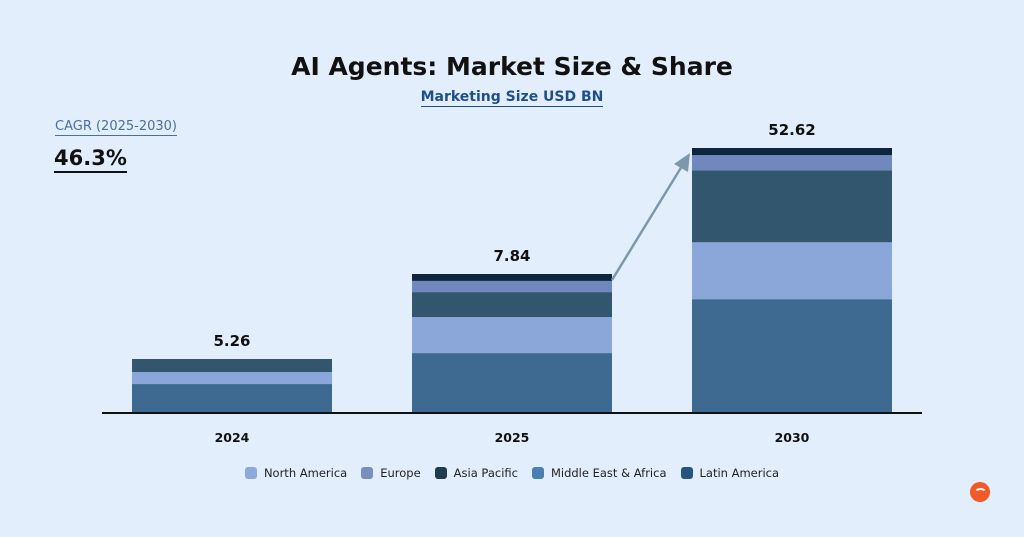 This screenshot has height=537, width=1024. I want to click on bar-segment-2025-europe, so click(512, 286).